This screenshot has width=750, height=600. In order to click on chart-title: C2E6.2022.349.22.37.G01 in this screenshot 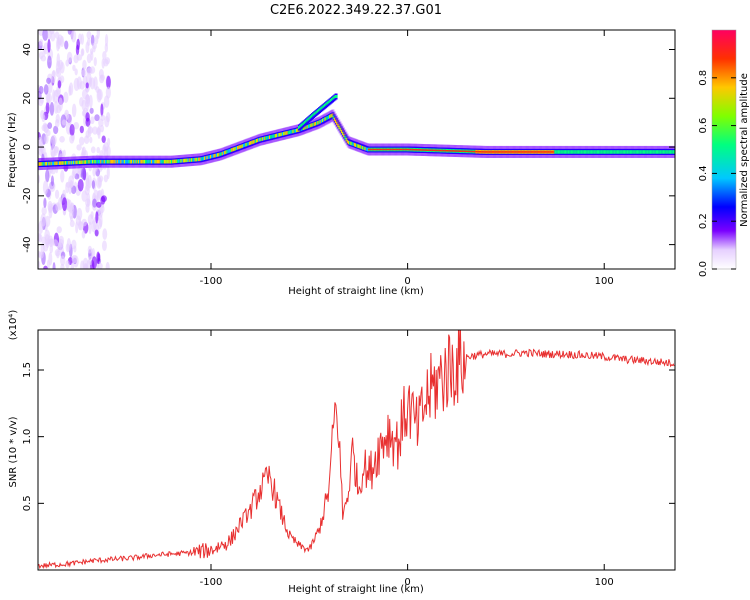, I will do `click(356, 10)`.